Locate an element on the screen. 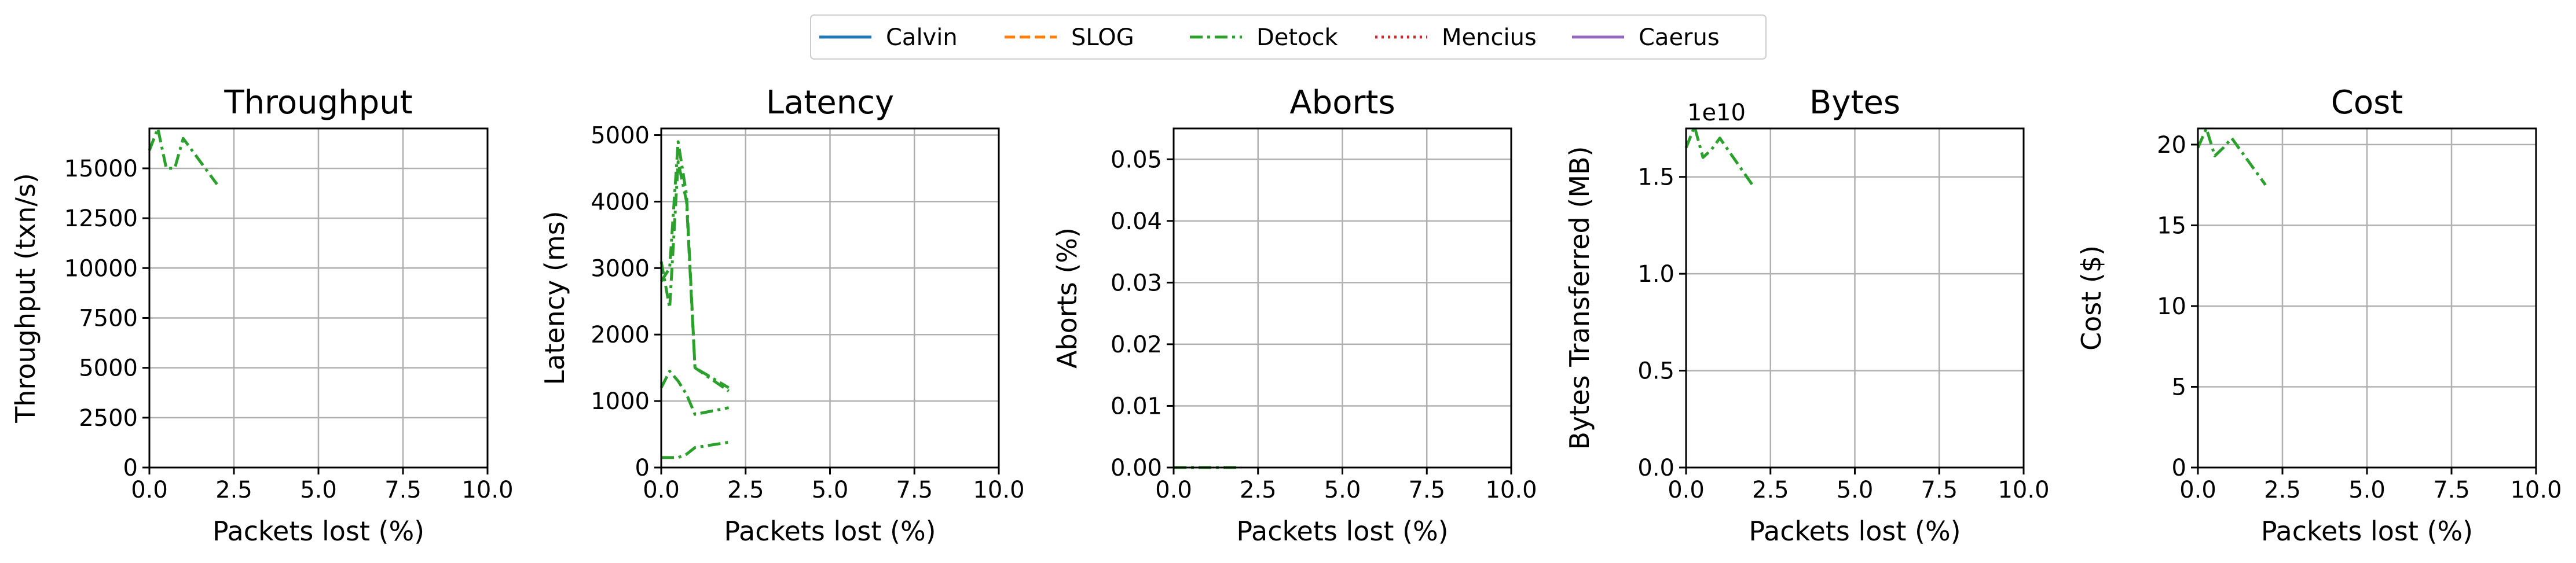 Image resolution: width=2576 pixels, height=563 pixels. y-tick-label: 10000 is located at coordinates (101, 269).